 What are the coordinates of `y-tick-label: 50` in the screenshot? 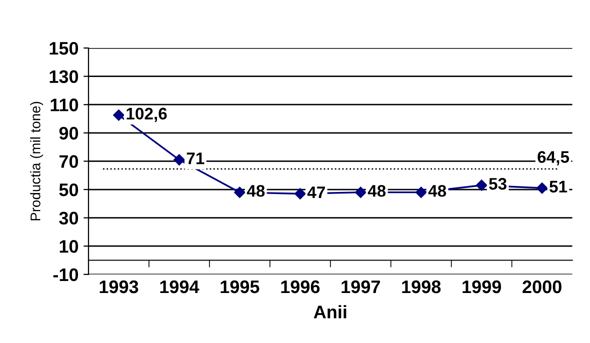 It's located at (68, 189).